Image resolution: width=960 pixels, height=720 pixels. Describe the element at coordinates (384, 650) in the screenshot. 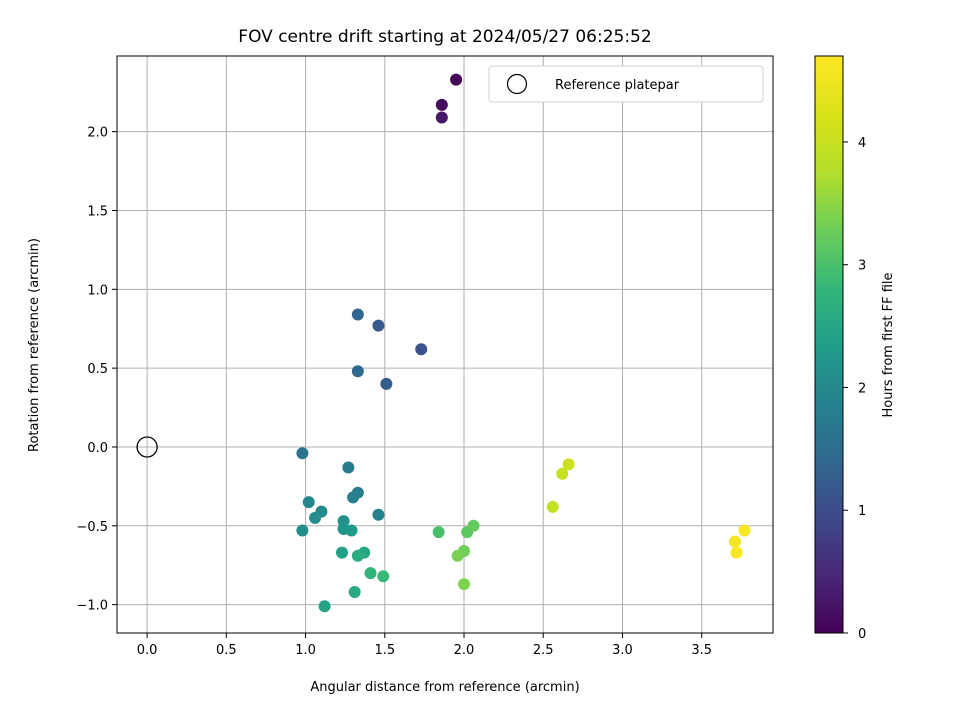

I see `x-tick-label: 1.5` at that location.